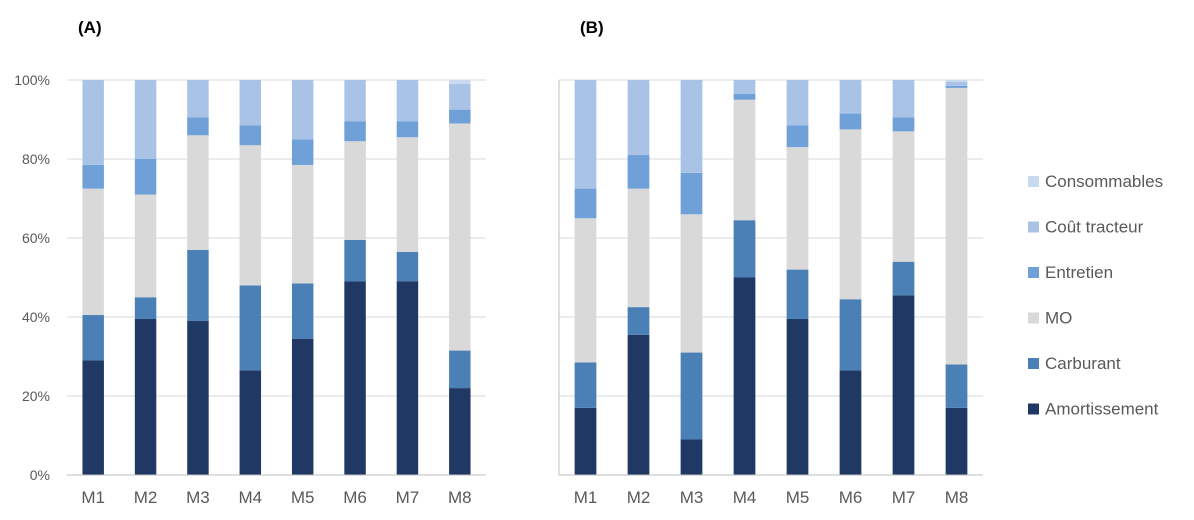  What do you see at coordinates (90, 27) in the screenshot?
I see `panel-label: (A)` at bounding box center [90, 27].